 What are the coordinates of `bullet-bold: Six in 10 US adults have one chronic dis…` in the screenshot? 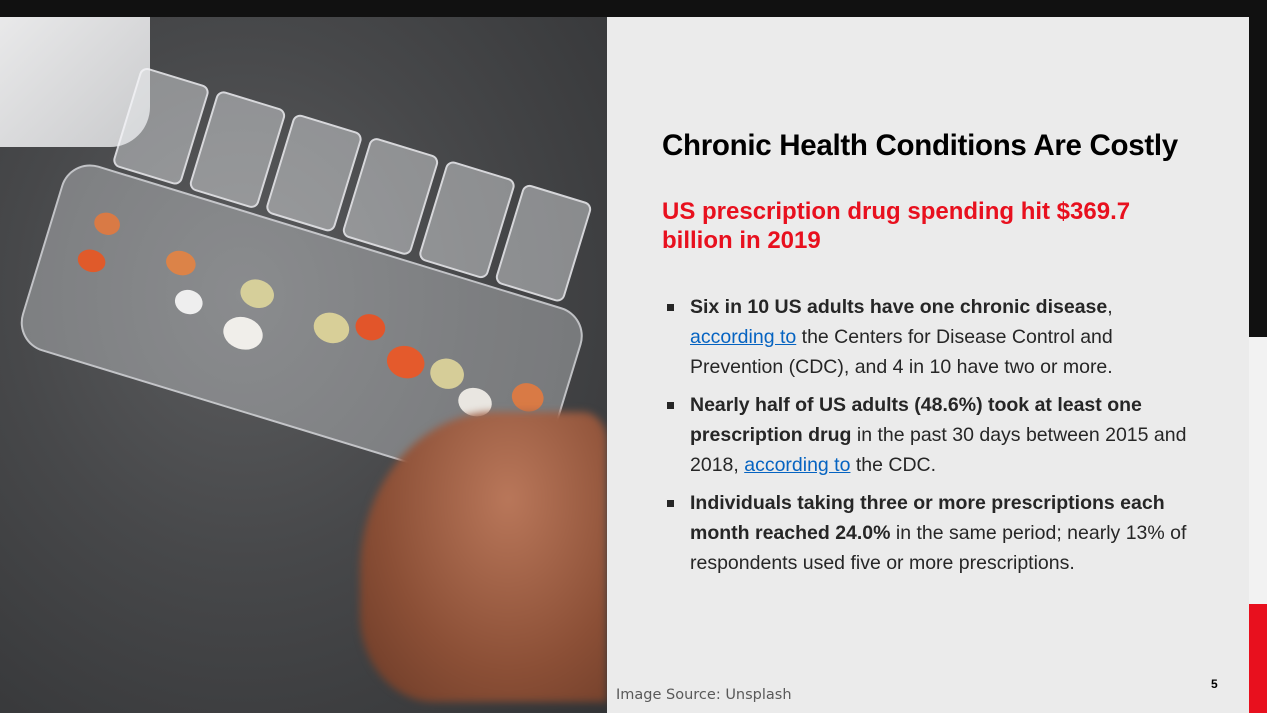 It's located at (899, 307).